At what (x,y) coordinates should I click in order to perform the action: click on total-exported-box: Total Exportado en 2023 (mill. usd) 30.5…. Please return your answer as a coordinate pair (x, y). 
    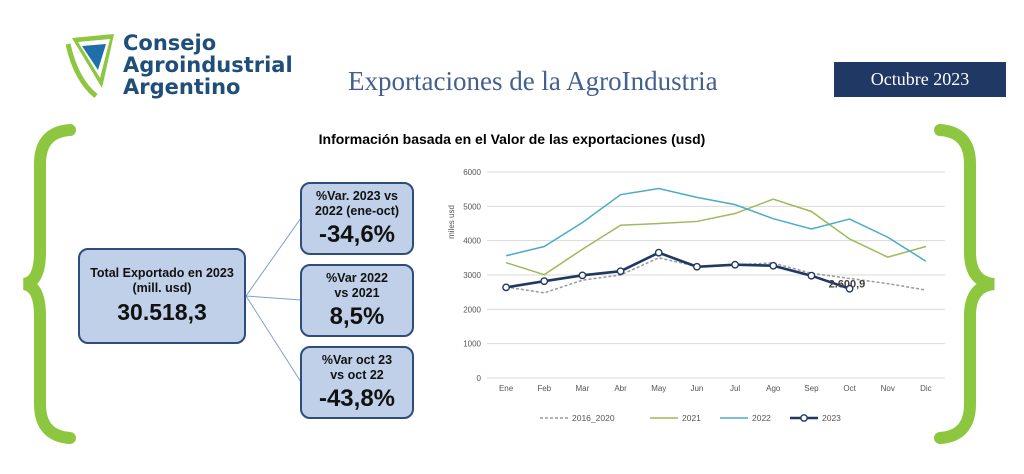
    Looking at the image, I should click on (162, 296).